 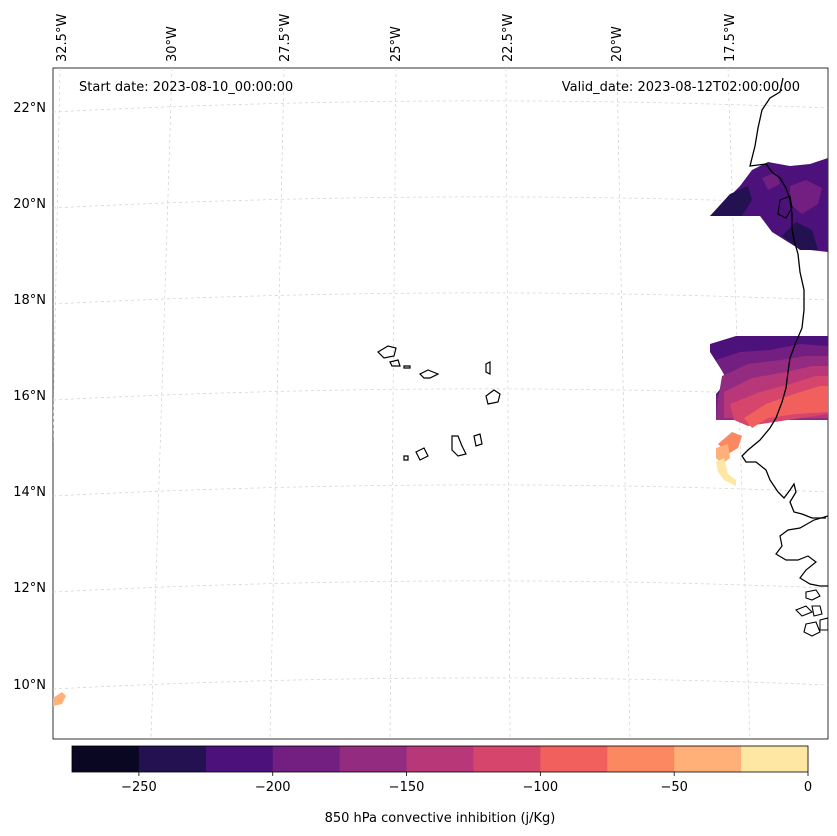 I want to click on colorbar-label: 850 hPa convective inhibition (j/Kg), so click(x=440, y=818).